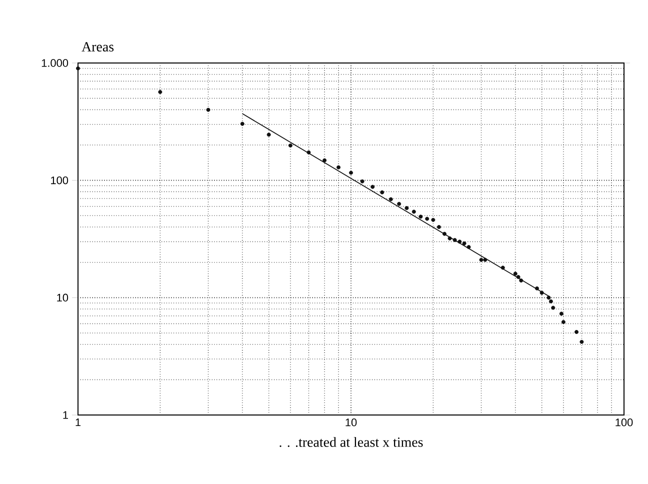  I want to click on y-axis-title: Areas, so click(98, 47).